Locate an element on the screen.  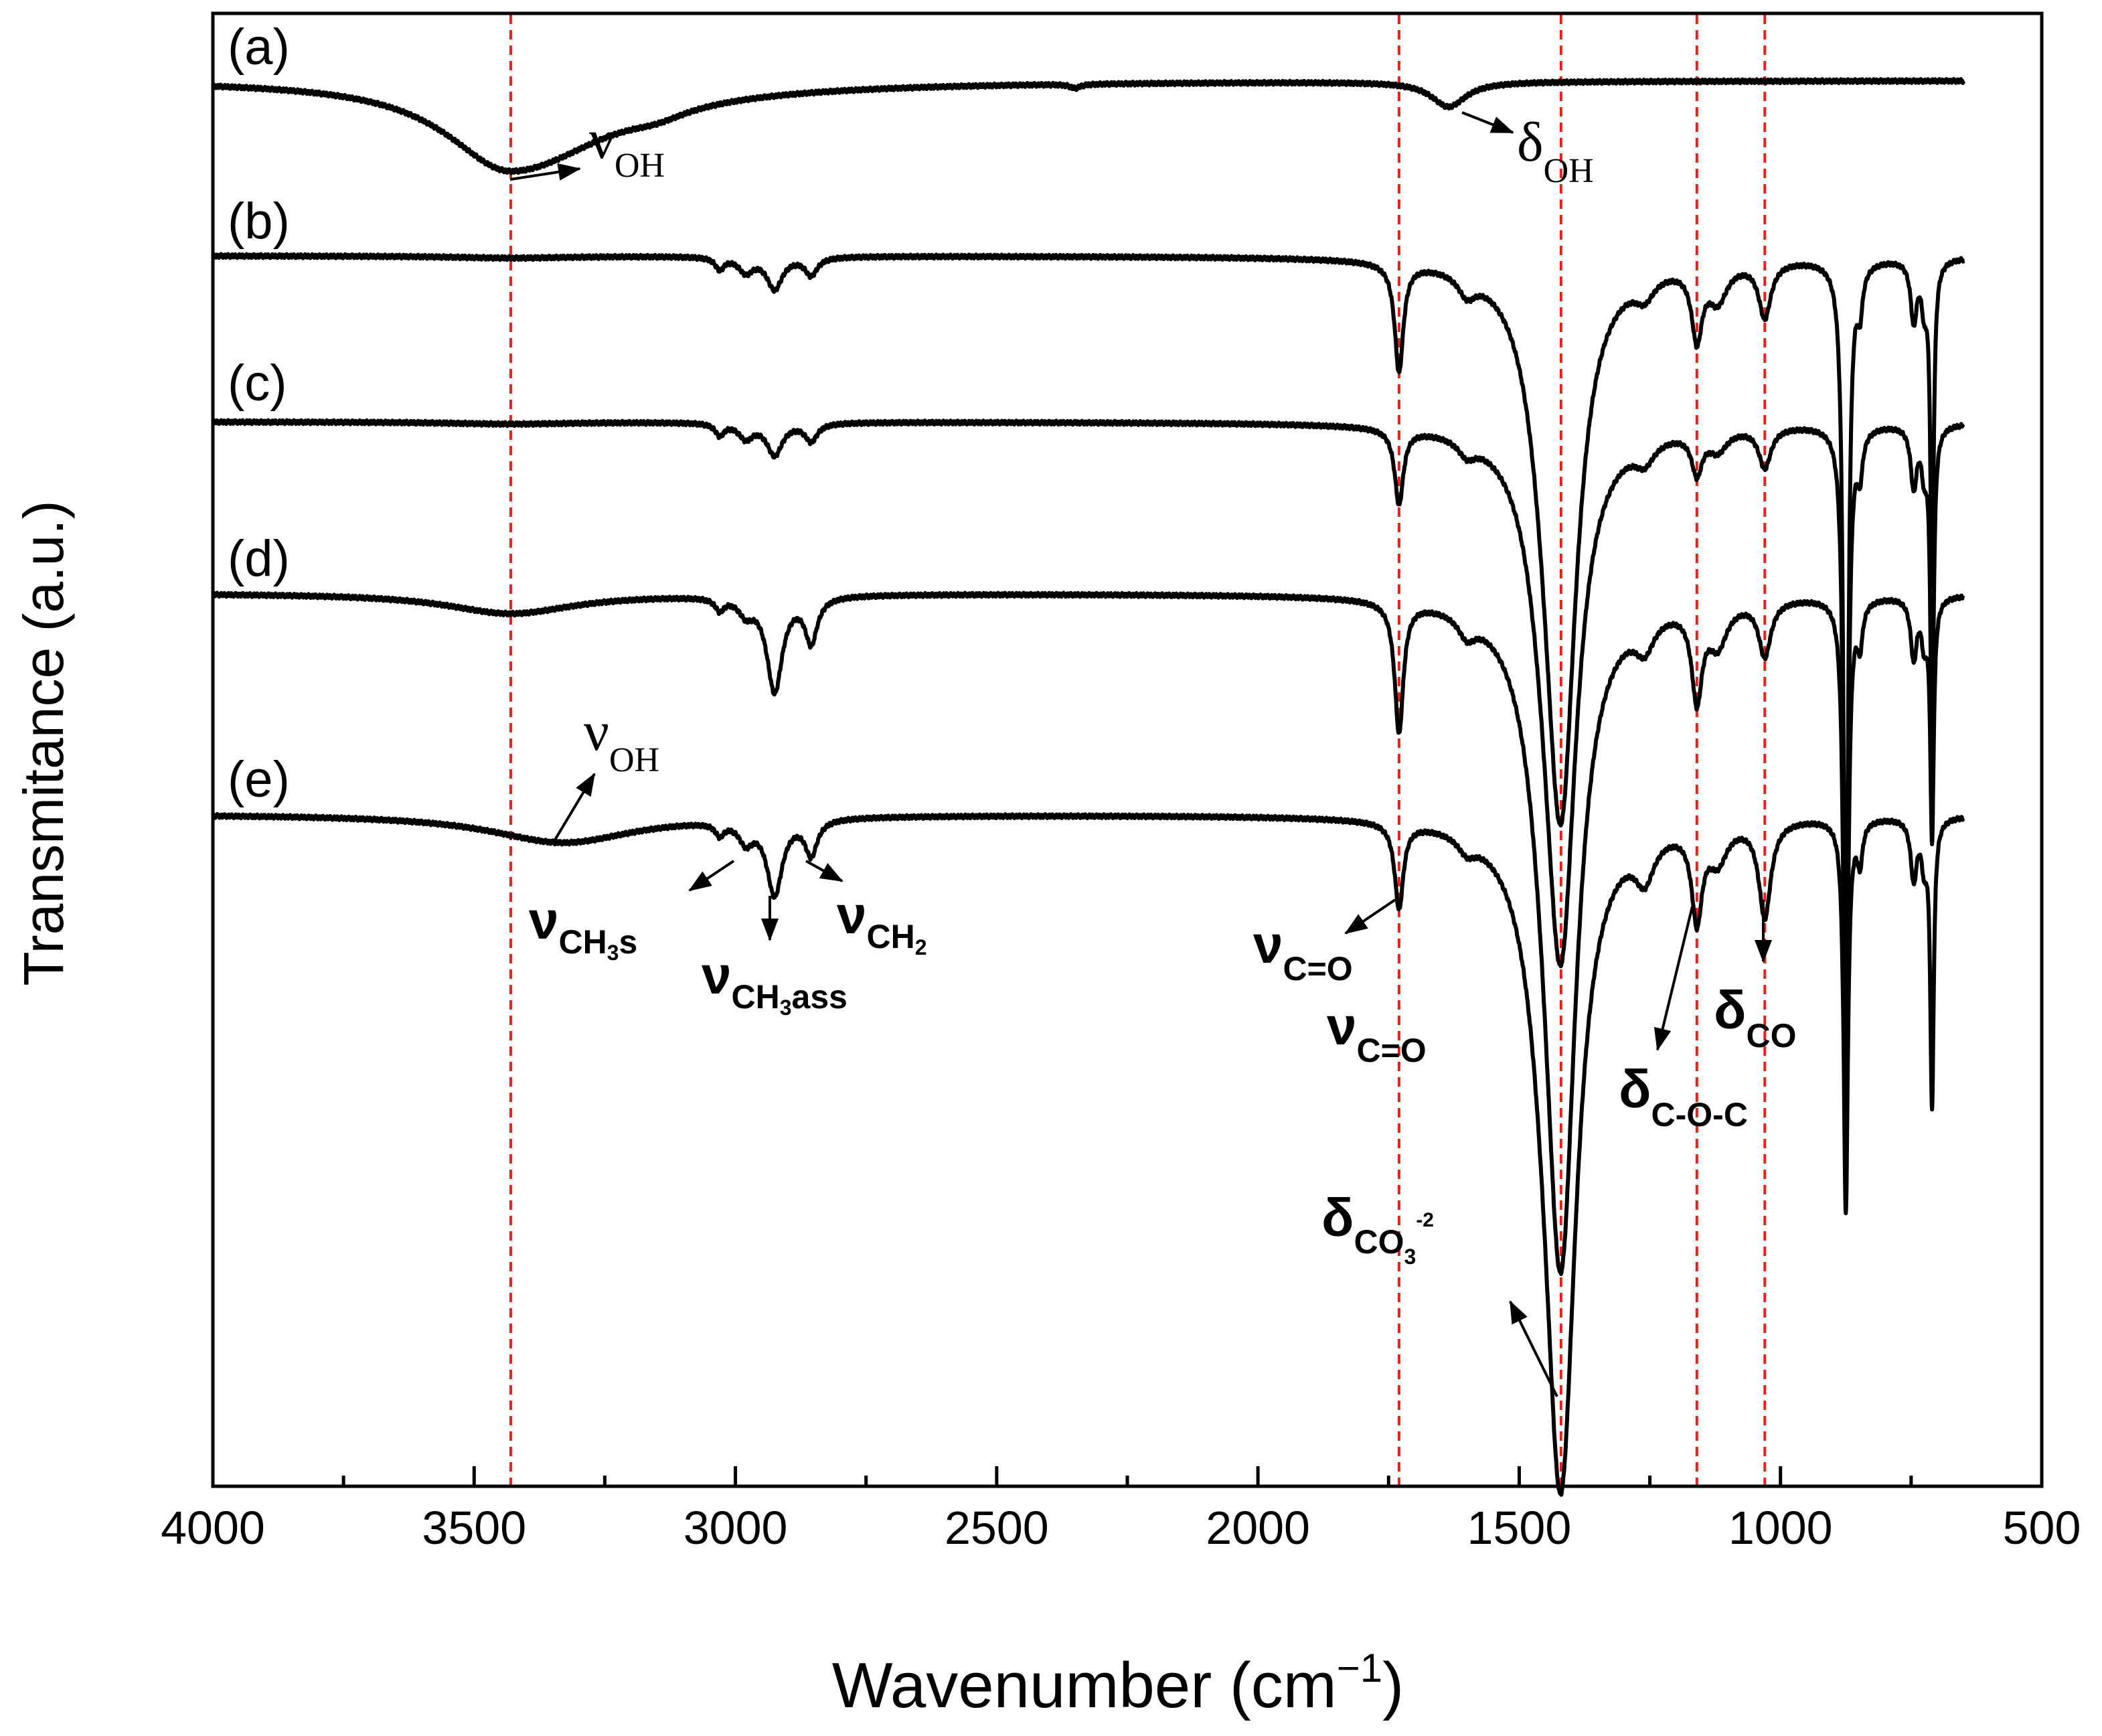
series-label-d: (d) is located at coordinates (259, 558).